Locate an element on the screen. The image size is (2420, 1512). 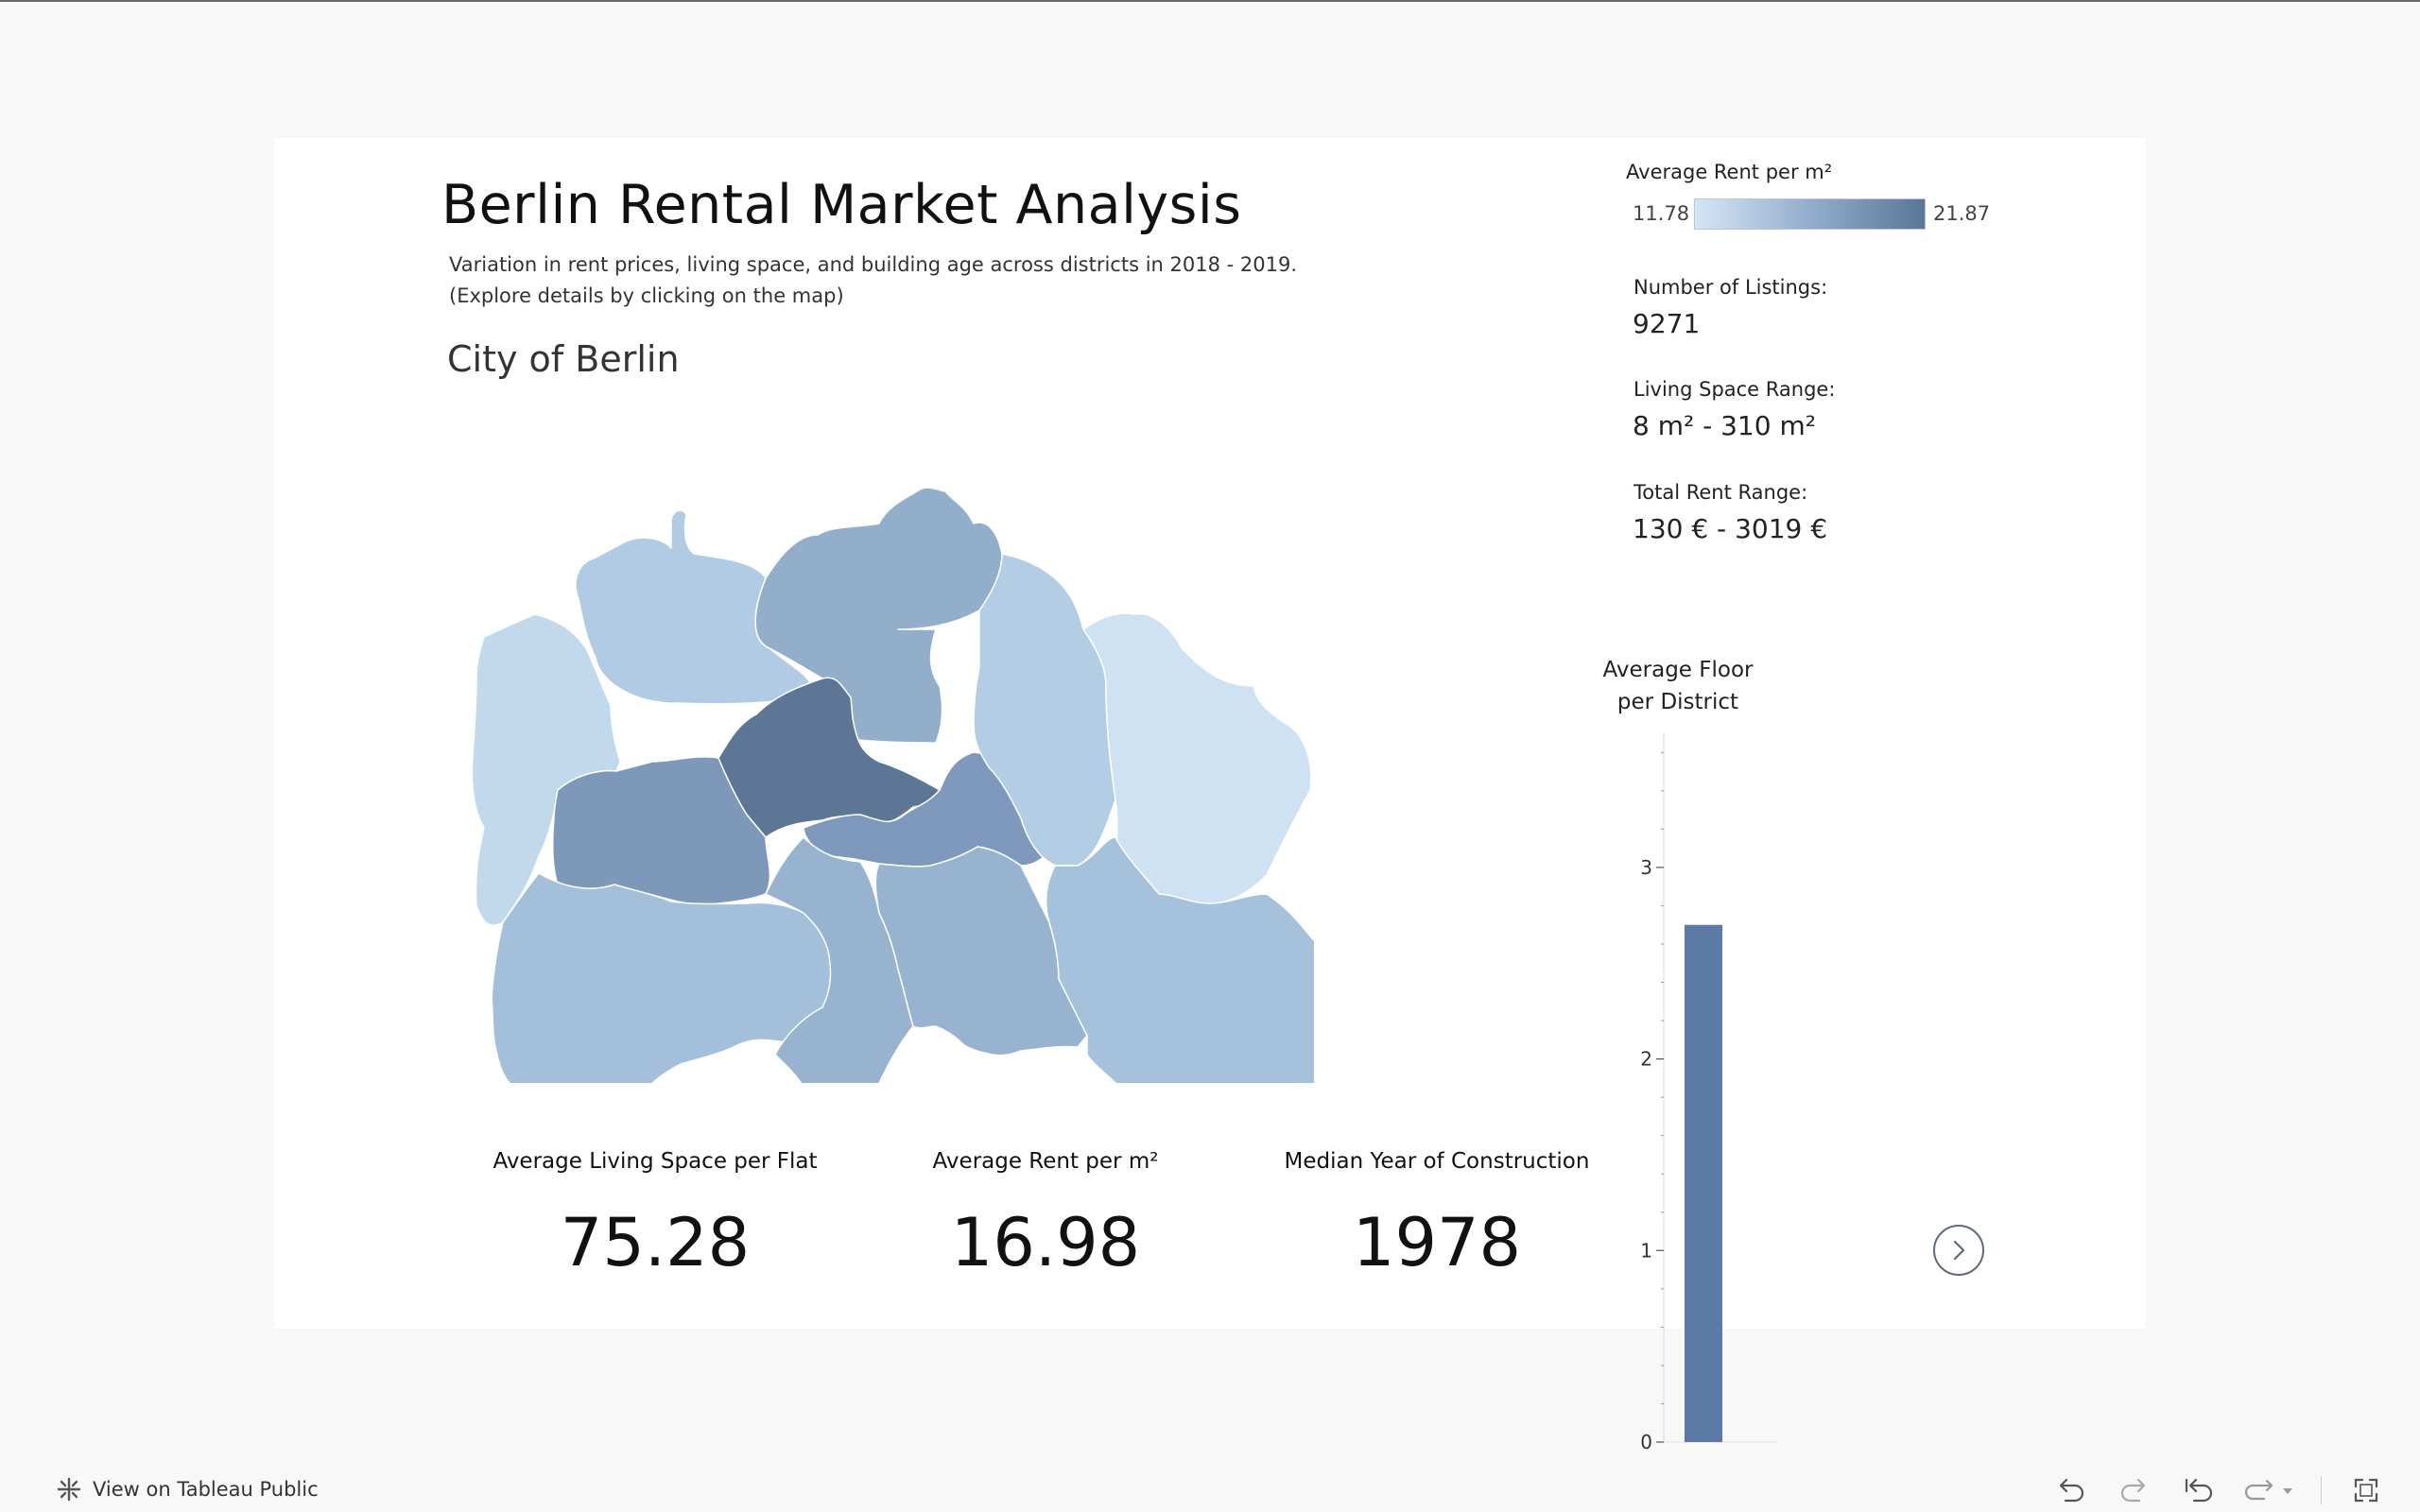
y-tick-label: 1 is located at coordinates (1646, 1250).